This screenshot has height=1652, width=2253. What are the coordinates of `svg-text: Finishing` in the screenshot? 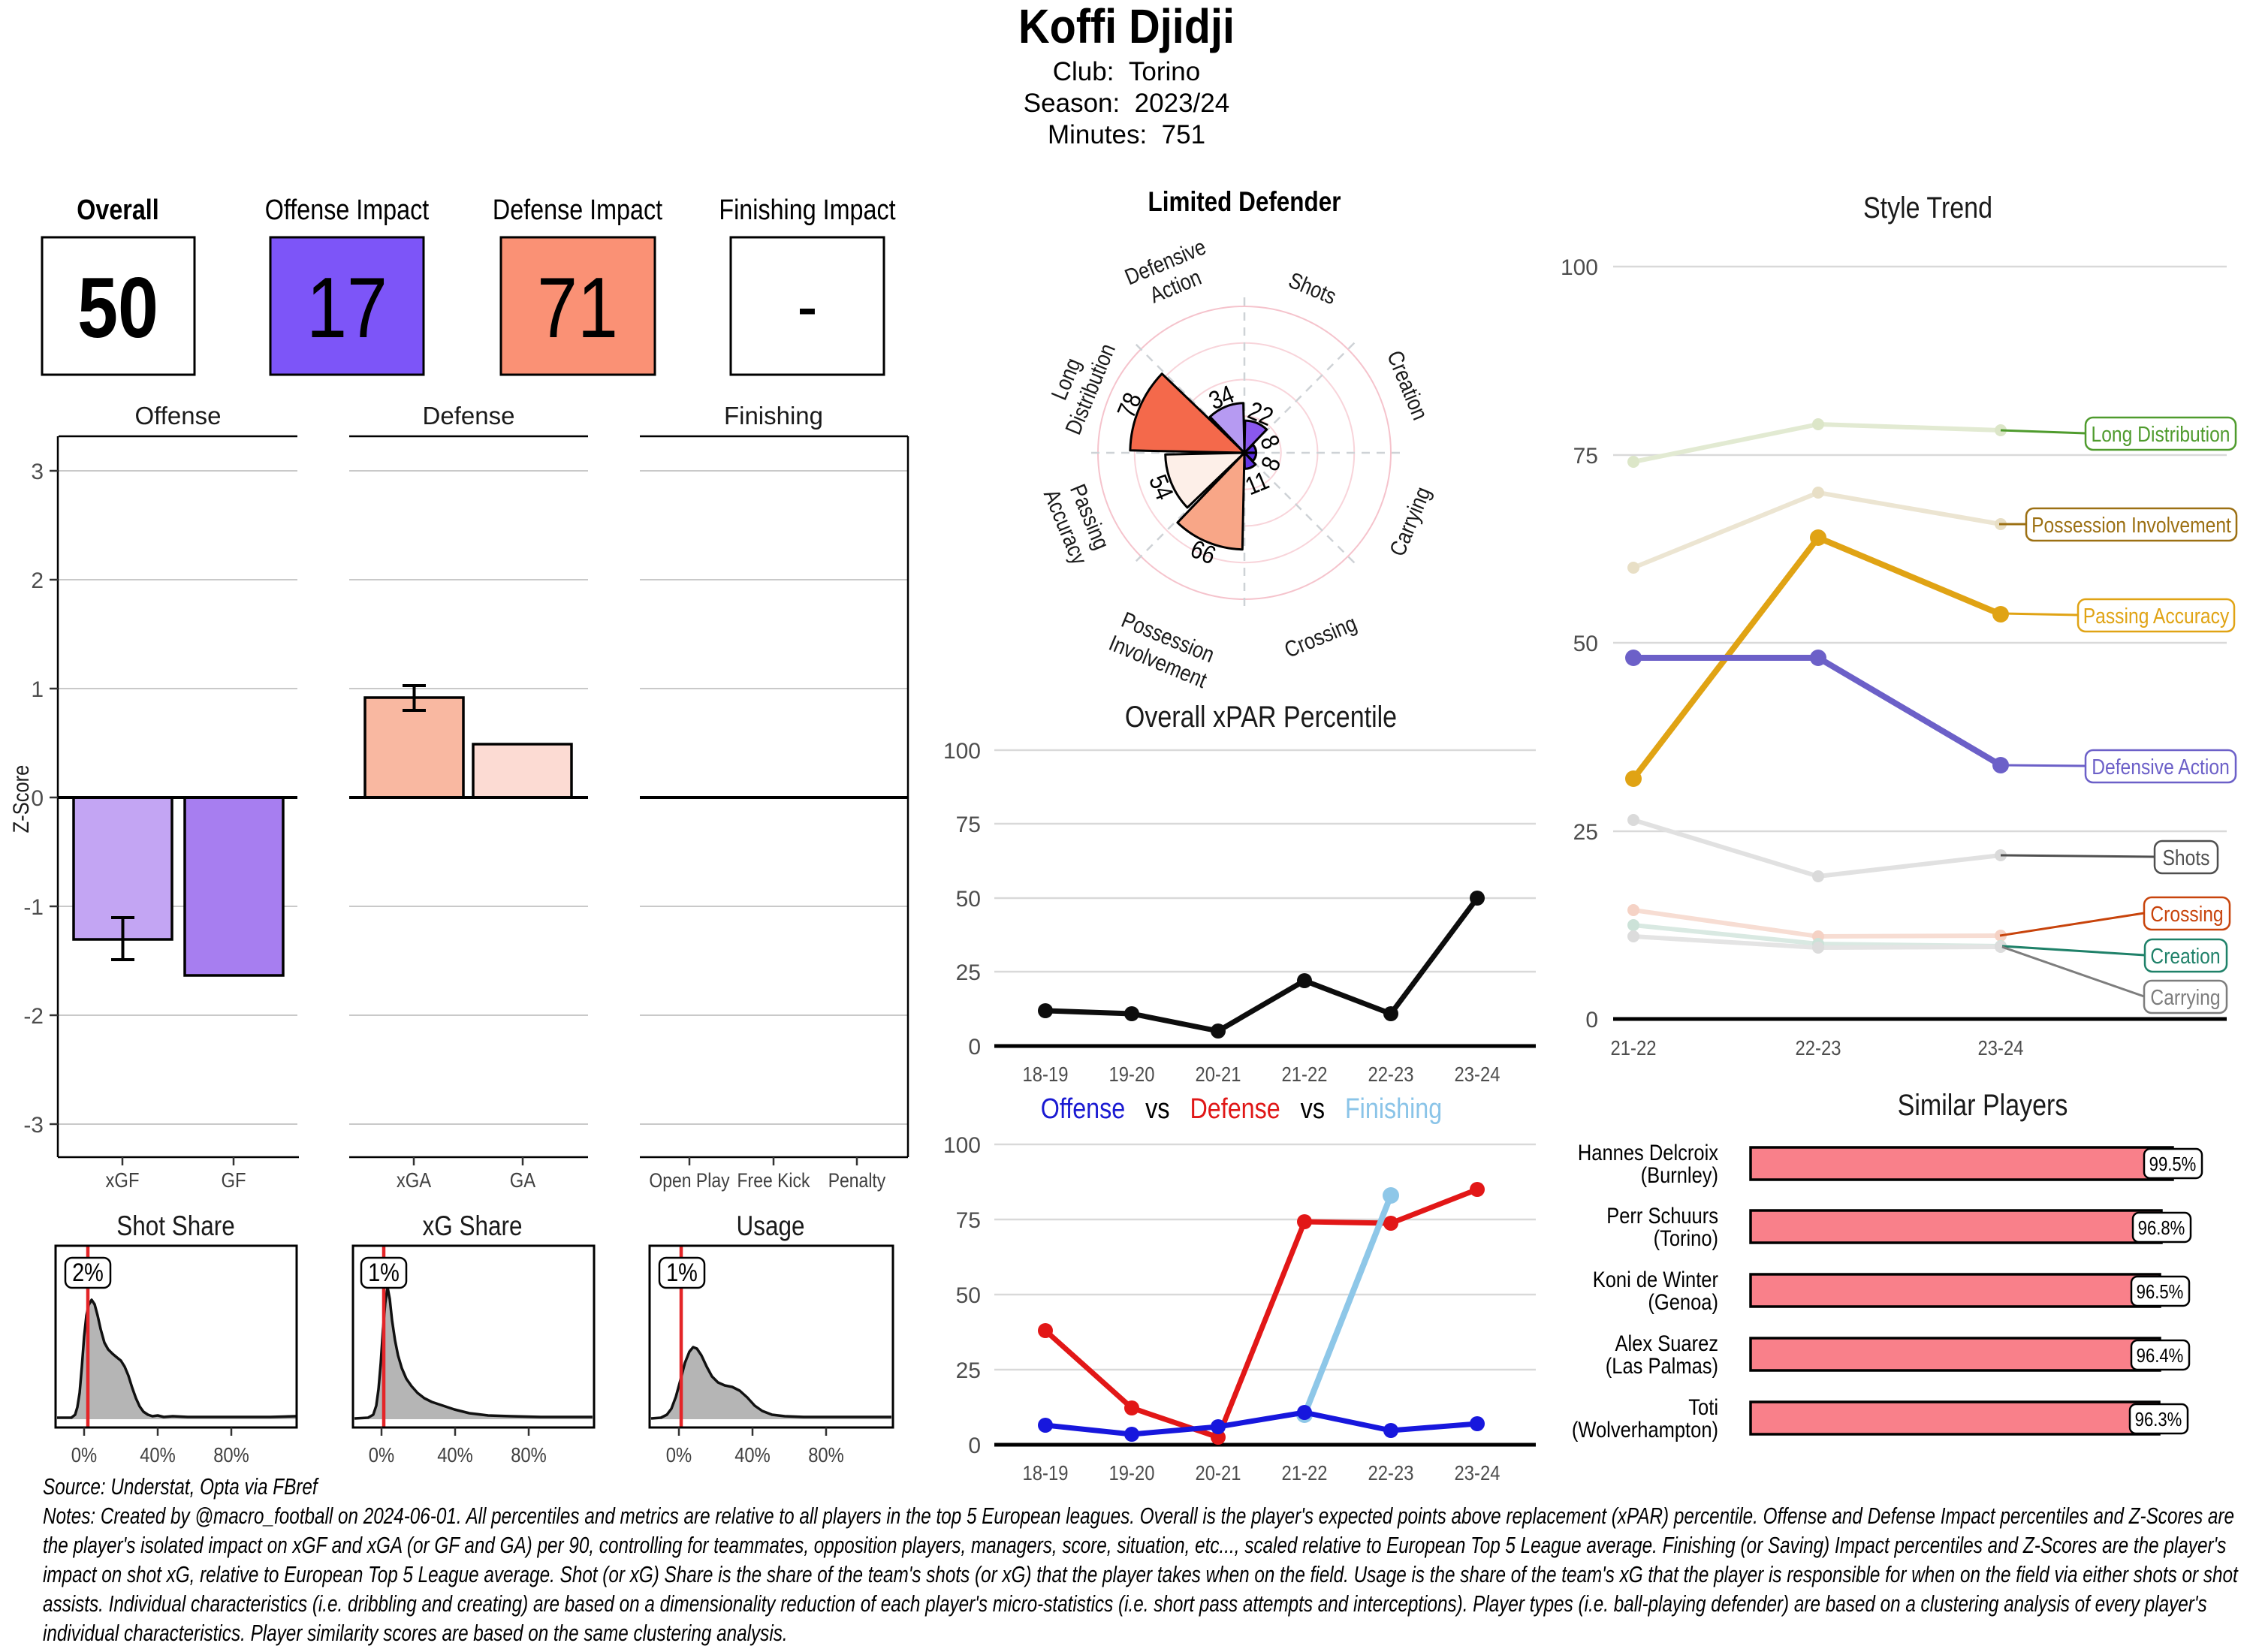 It's located at (773, 416).